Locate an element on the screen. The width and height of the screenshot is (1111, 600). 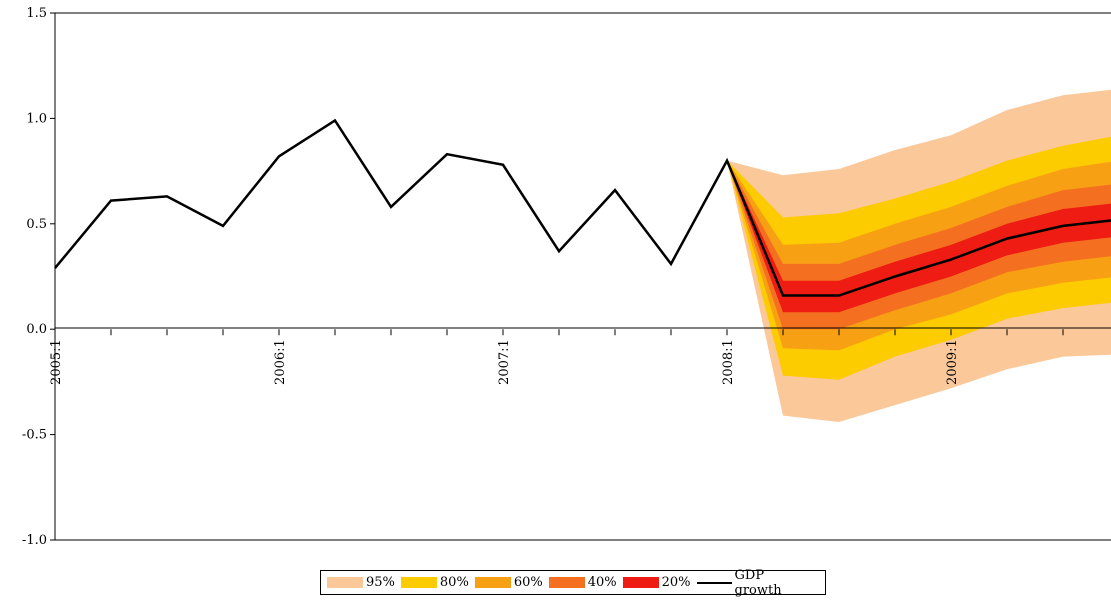
legend: 95% 80% 60% 40% 20% GDP growth is located at coordinates (573, 582).